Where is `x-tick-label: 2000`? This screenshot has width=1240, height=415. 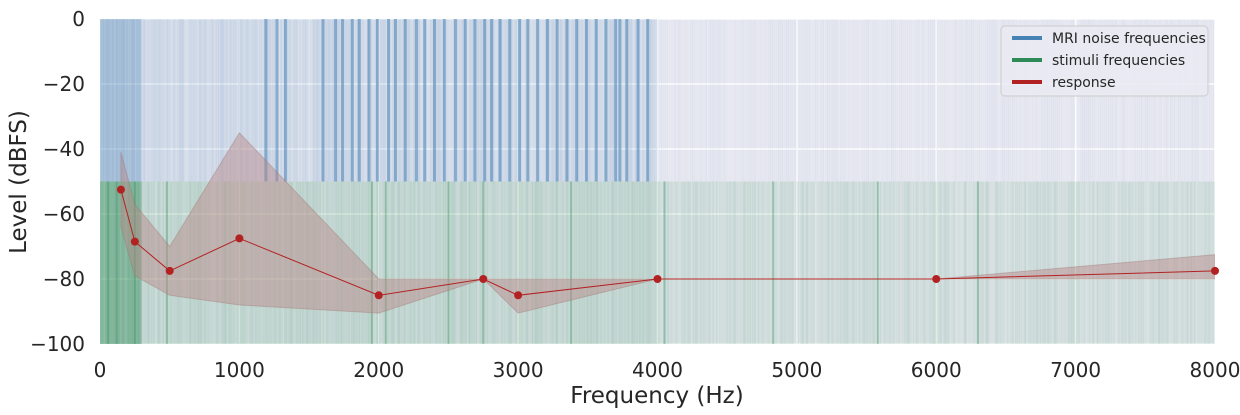 x-tick-label: 2000 is located at coordinates (378, 370).